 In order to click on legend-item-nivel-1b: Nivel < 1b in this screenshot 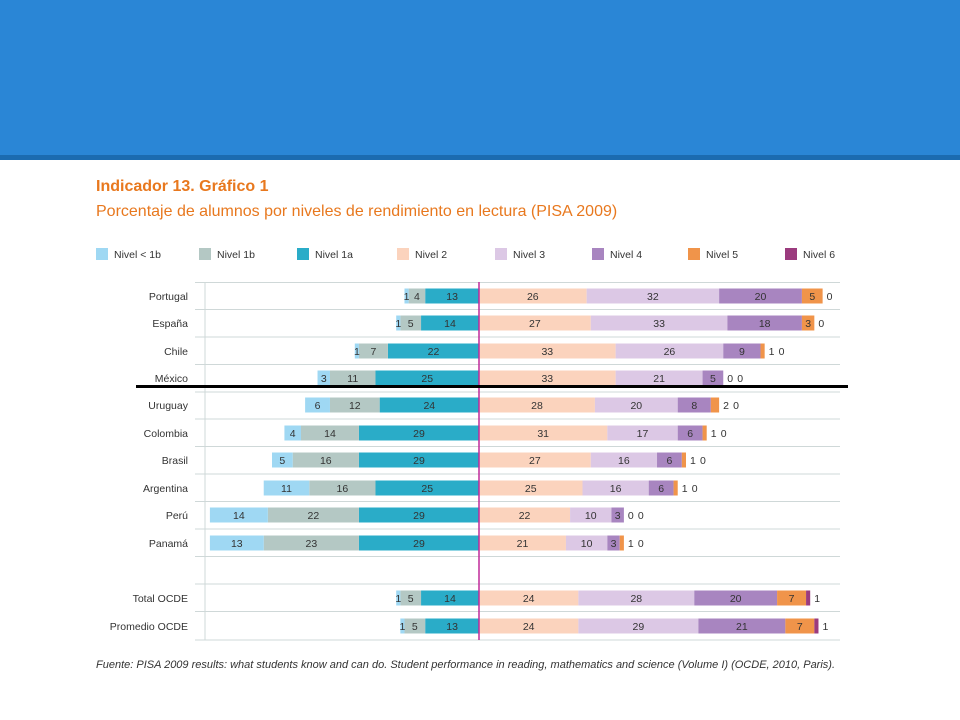, I will do `click(128, 254)`.